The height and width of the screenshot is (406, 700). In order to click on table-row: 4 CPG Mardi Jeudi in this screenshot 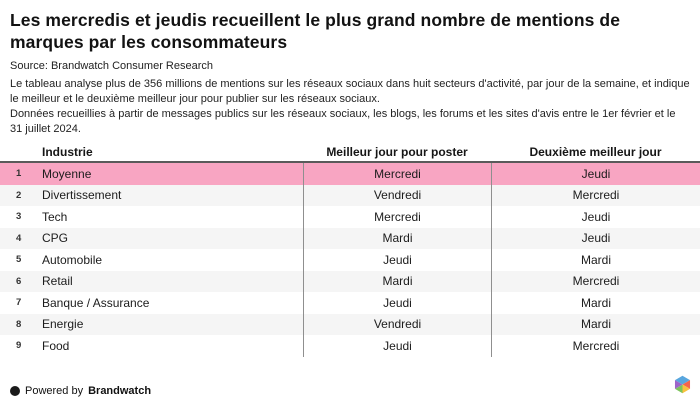, I will do `click(350, 238)`.